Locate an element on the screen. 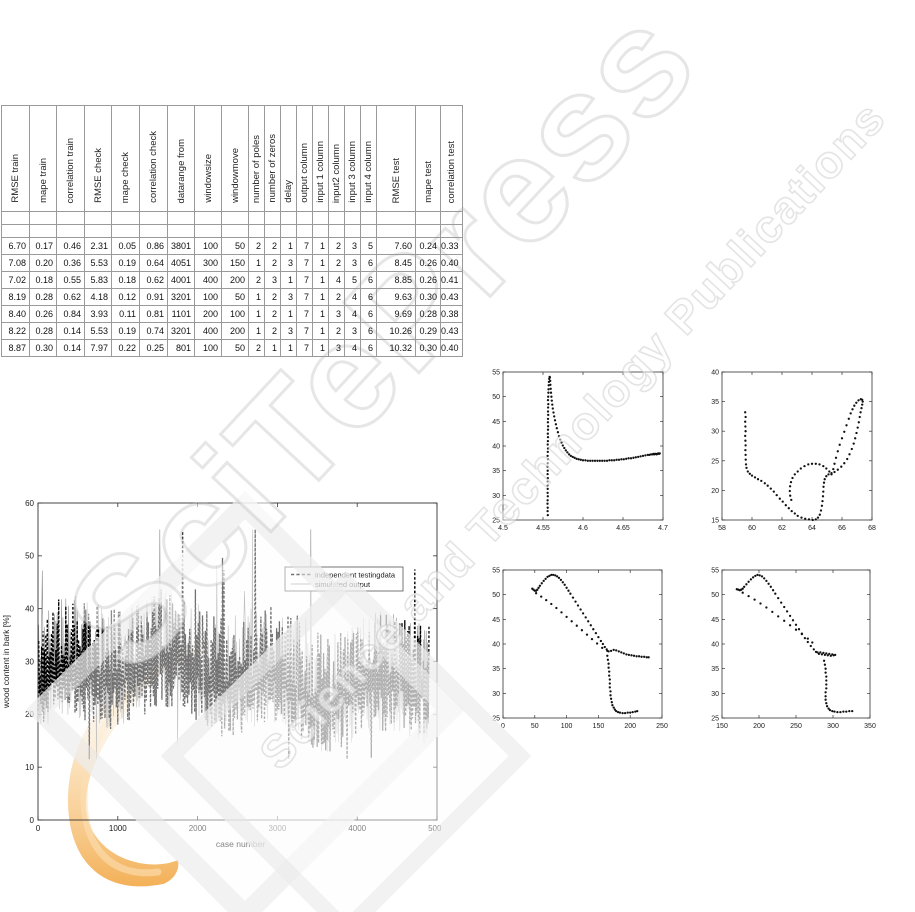  column-header: mape train is located at coordinates (43, 158).